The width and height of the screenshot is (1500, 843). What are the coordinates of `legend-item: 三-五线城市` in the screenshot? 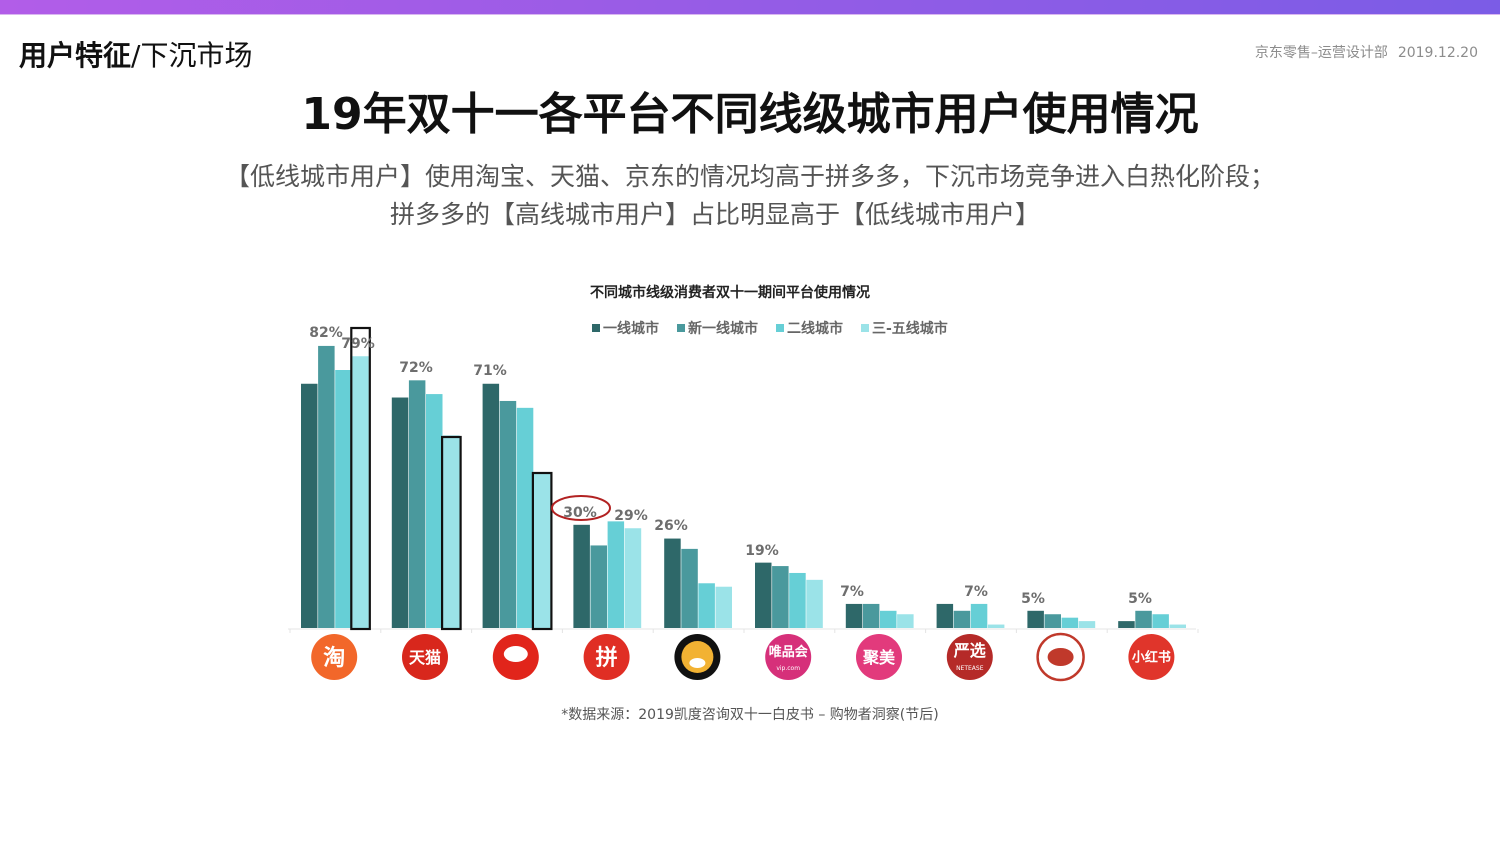 It's located at (904, 328).